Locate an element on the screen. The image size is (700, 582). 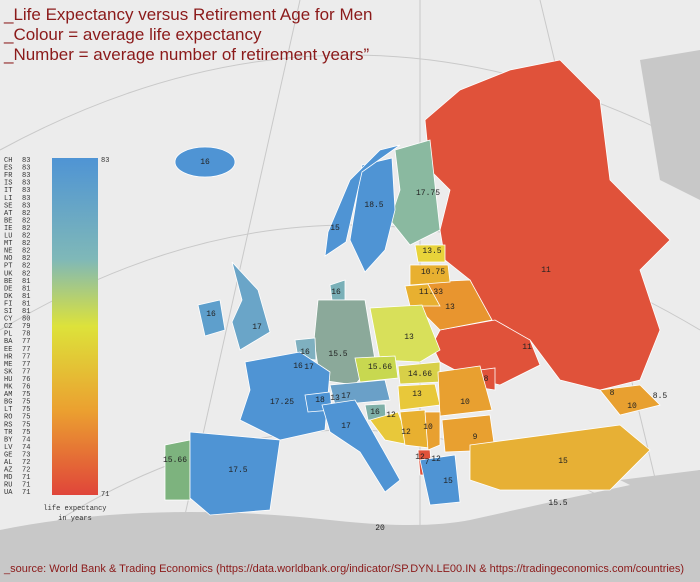
subtitle: _Colour = average life expectancy is located at coordinates (132, 34).